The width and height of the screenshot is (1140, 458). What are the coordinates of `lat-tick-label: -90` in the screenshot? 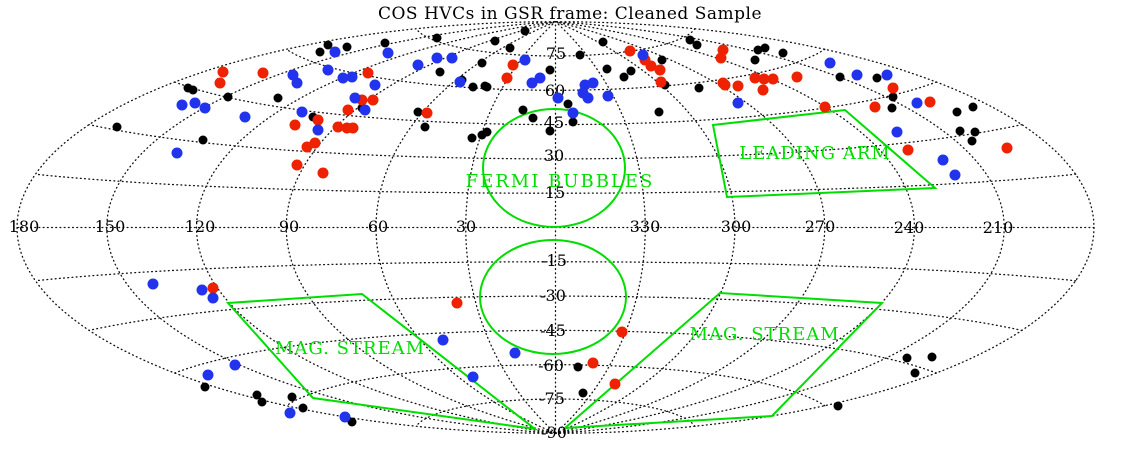 It's located at (554, 432).